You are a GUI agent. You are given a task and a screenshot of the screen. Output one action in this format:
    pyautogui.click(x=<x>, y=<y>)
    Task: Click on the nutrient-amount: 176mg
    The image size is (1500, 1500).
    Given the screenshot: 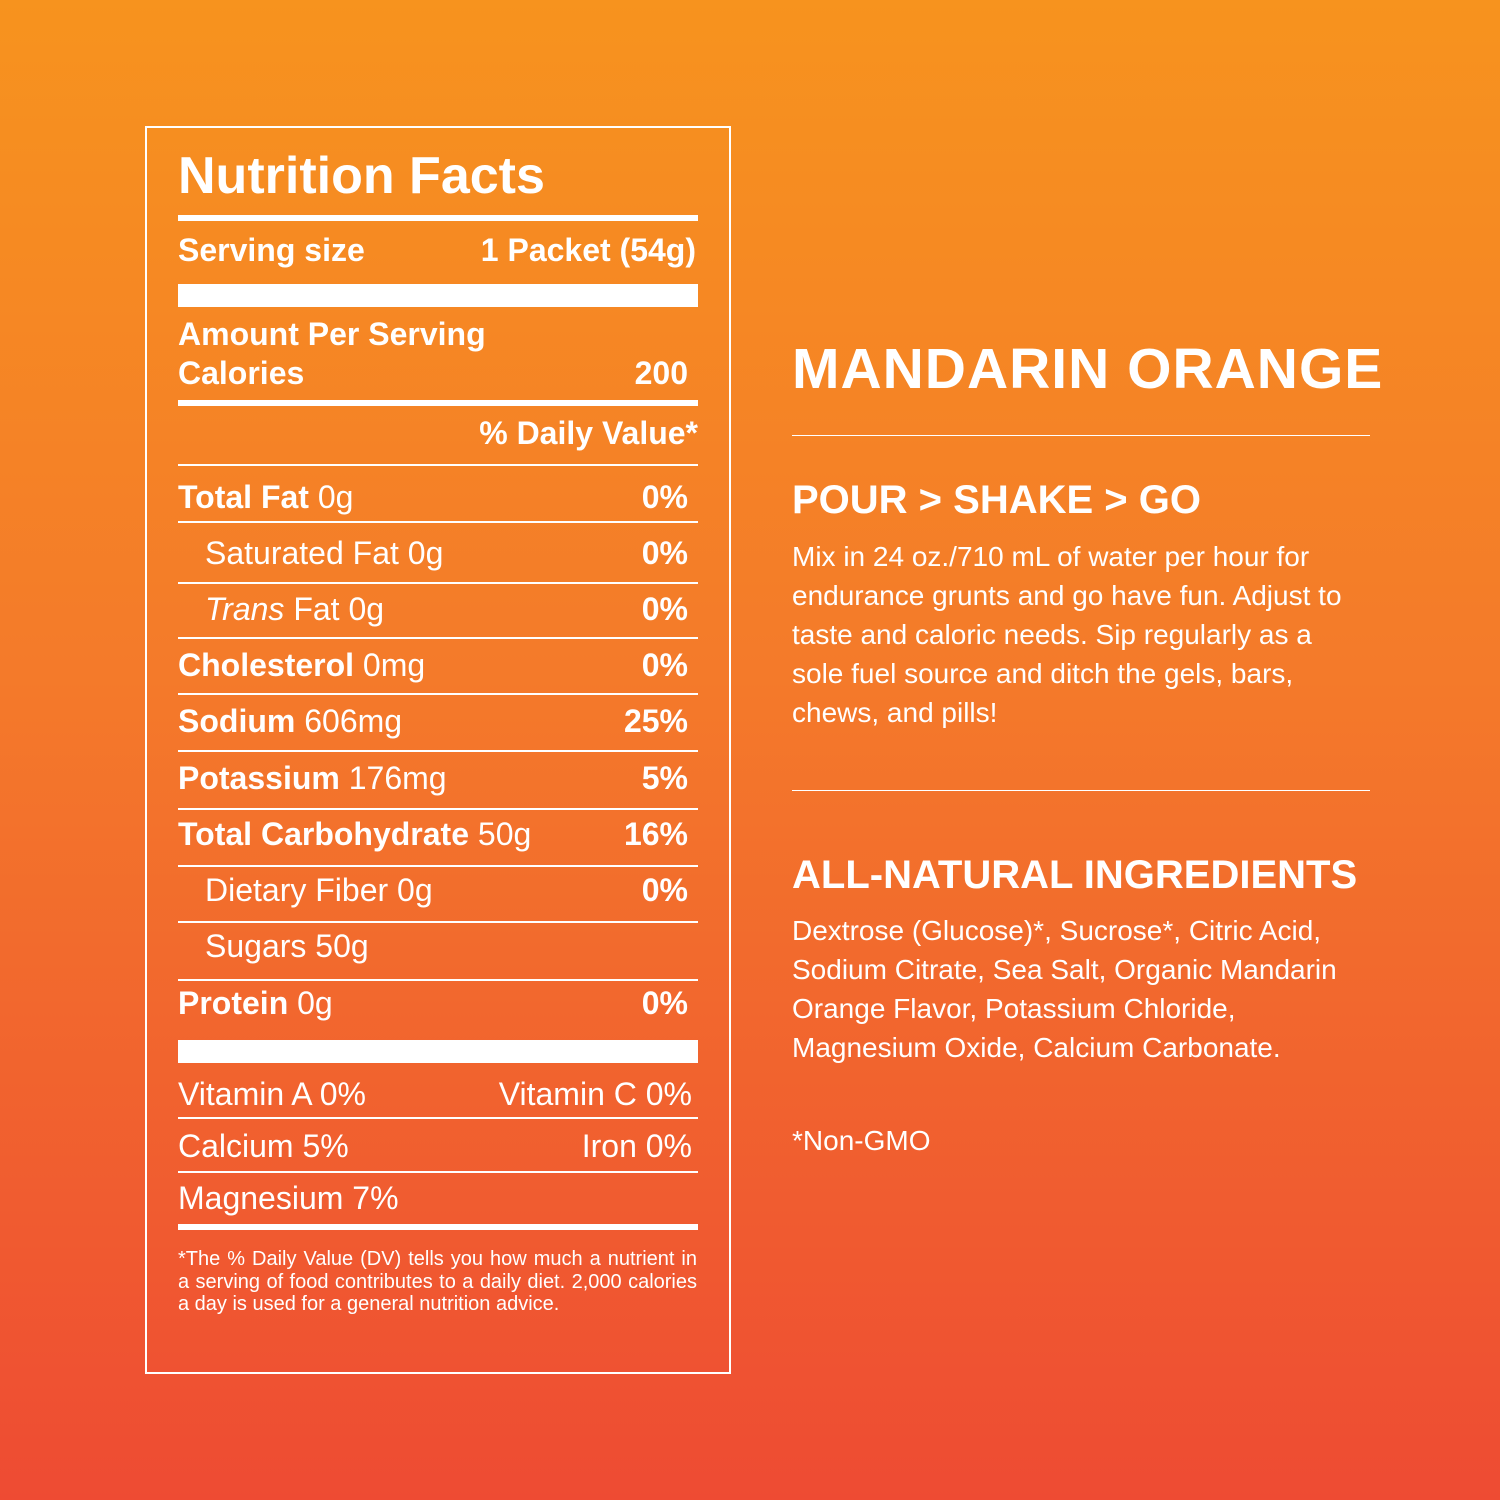 What is the action you would take?
    pyautogui.click(x=397, y=777)
    